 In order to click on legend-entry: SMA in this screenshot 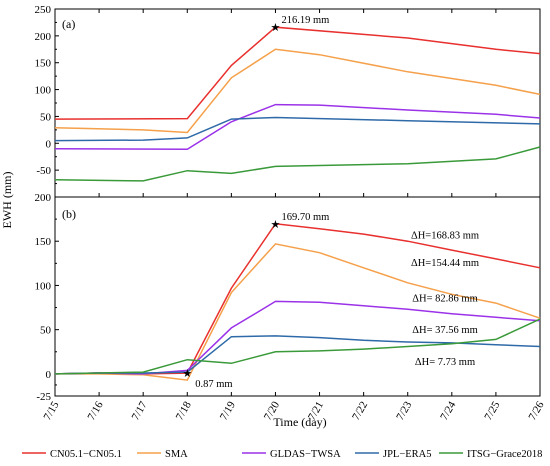, I will do `click(176, 454)`.